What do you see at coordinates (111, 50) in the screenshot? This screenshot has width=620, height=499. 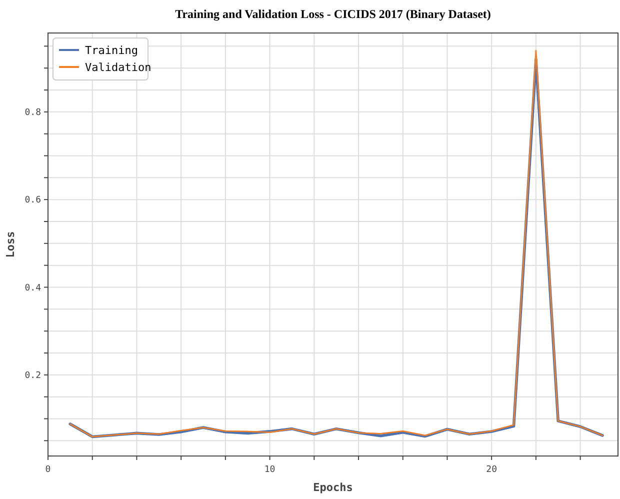 I see `legend-label: Training` at bounding box center [111, 50].